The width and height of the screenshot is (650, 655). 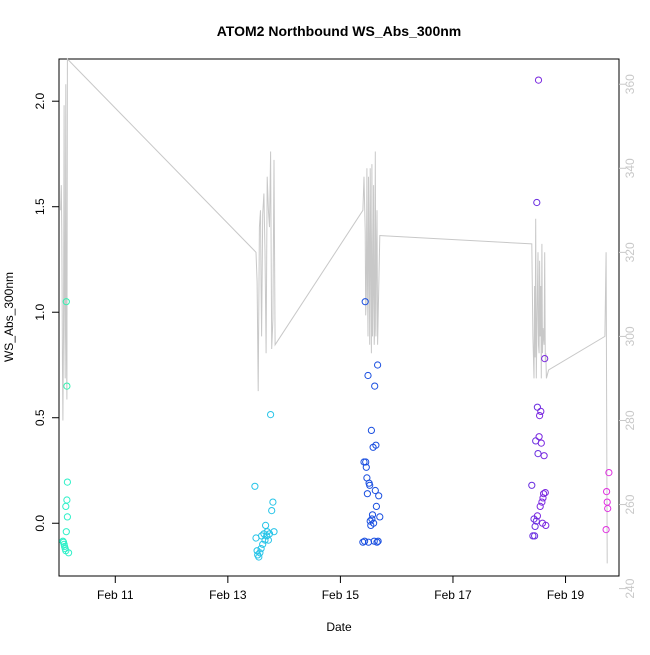 I want to click on x-tick-label: Feb 13, so click(x=228, y=595).